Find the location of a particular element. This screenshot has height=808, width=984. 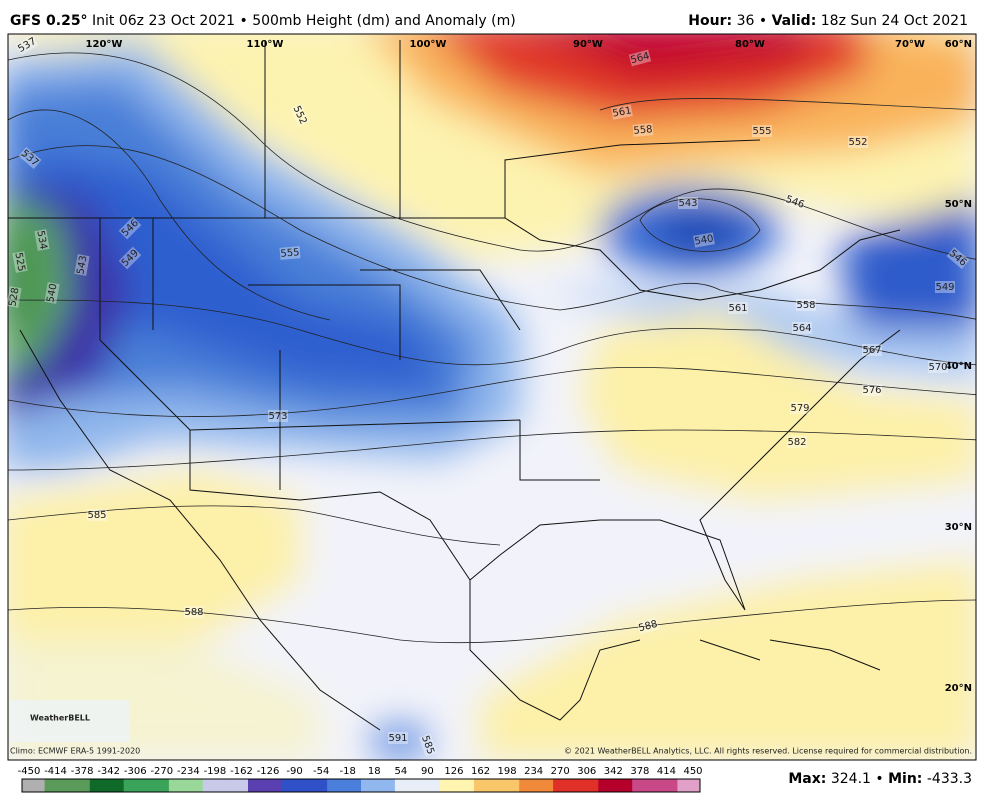

logo-box is located at coordinates (70, 721).